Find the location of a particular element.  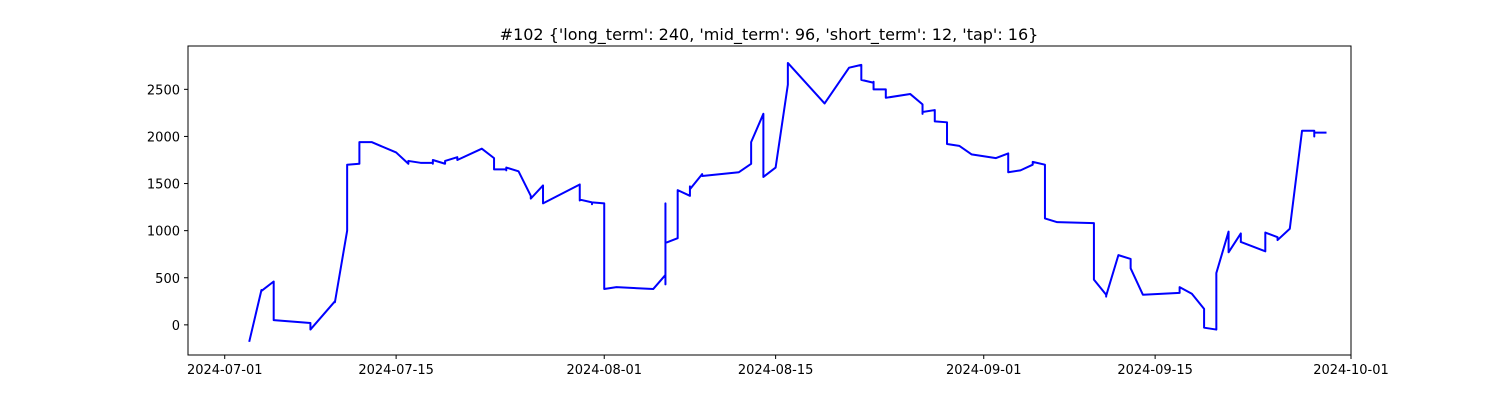

x-tick-label: 2024-08-15 is located at coordinates (776, 370).